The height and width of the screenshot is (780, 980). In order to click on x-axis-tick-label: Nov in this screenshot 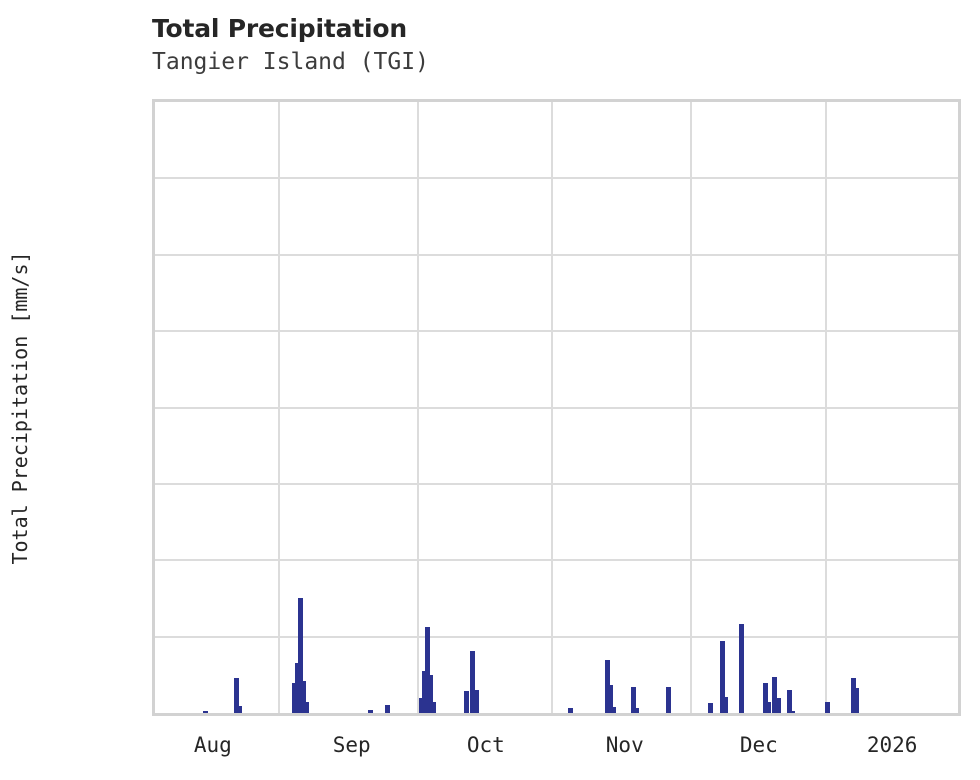, I will do `click(624, 745)`.